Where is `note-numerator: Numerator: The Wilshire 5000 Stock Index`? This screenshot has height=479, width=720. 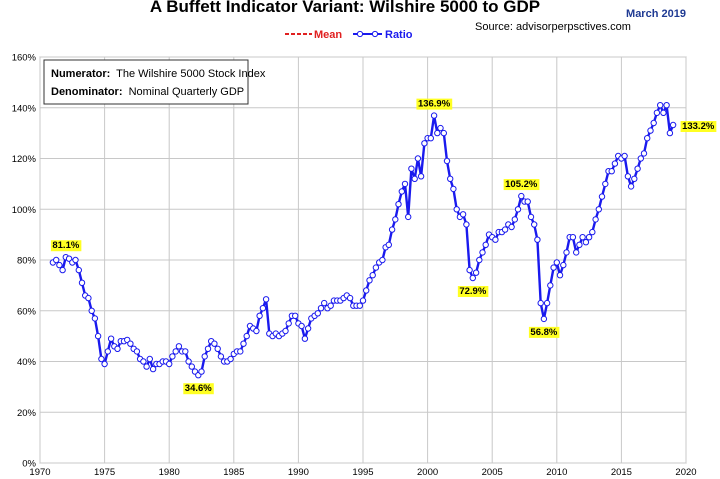
note-numerator: Numerator: The Wilshire 5000 Stock Index is located at coordinates (158, 74).